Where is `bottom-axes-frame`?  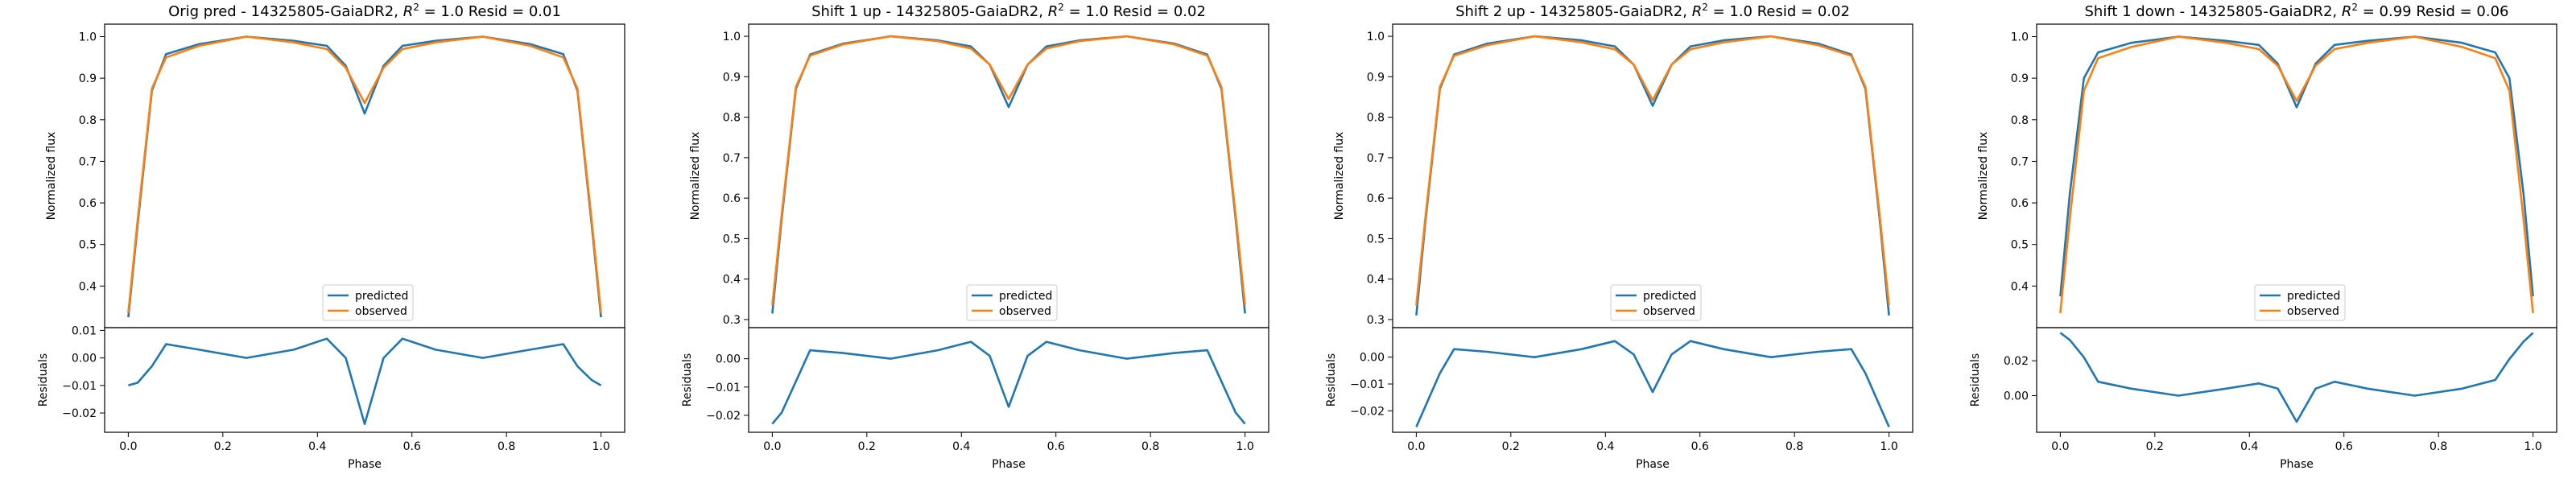
bottom-axes-frame is located at coordinates (1008, 380).